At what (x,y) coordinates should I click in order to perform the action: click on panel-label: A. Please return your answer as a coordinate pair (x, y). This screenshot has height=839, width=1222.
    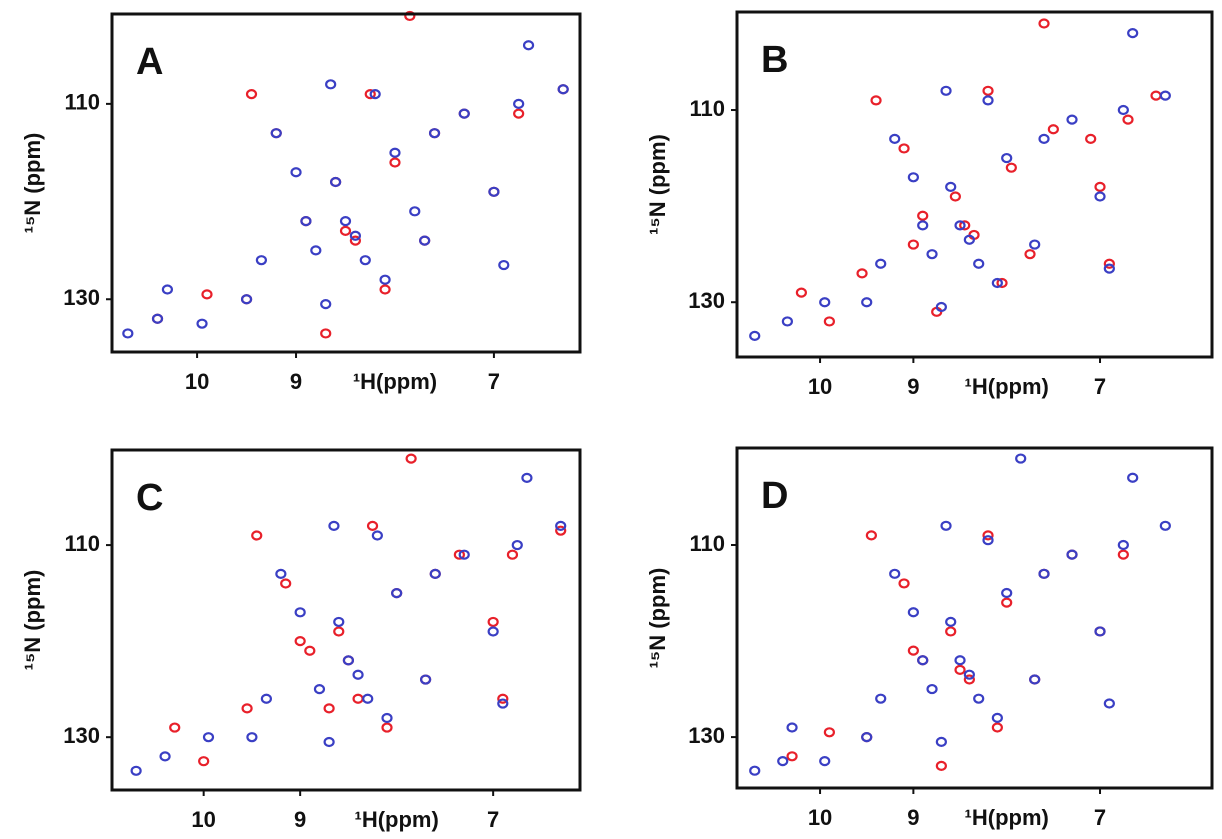
    Looking at the image, I should click on (149, 62).